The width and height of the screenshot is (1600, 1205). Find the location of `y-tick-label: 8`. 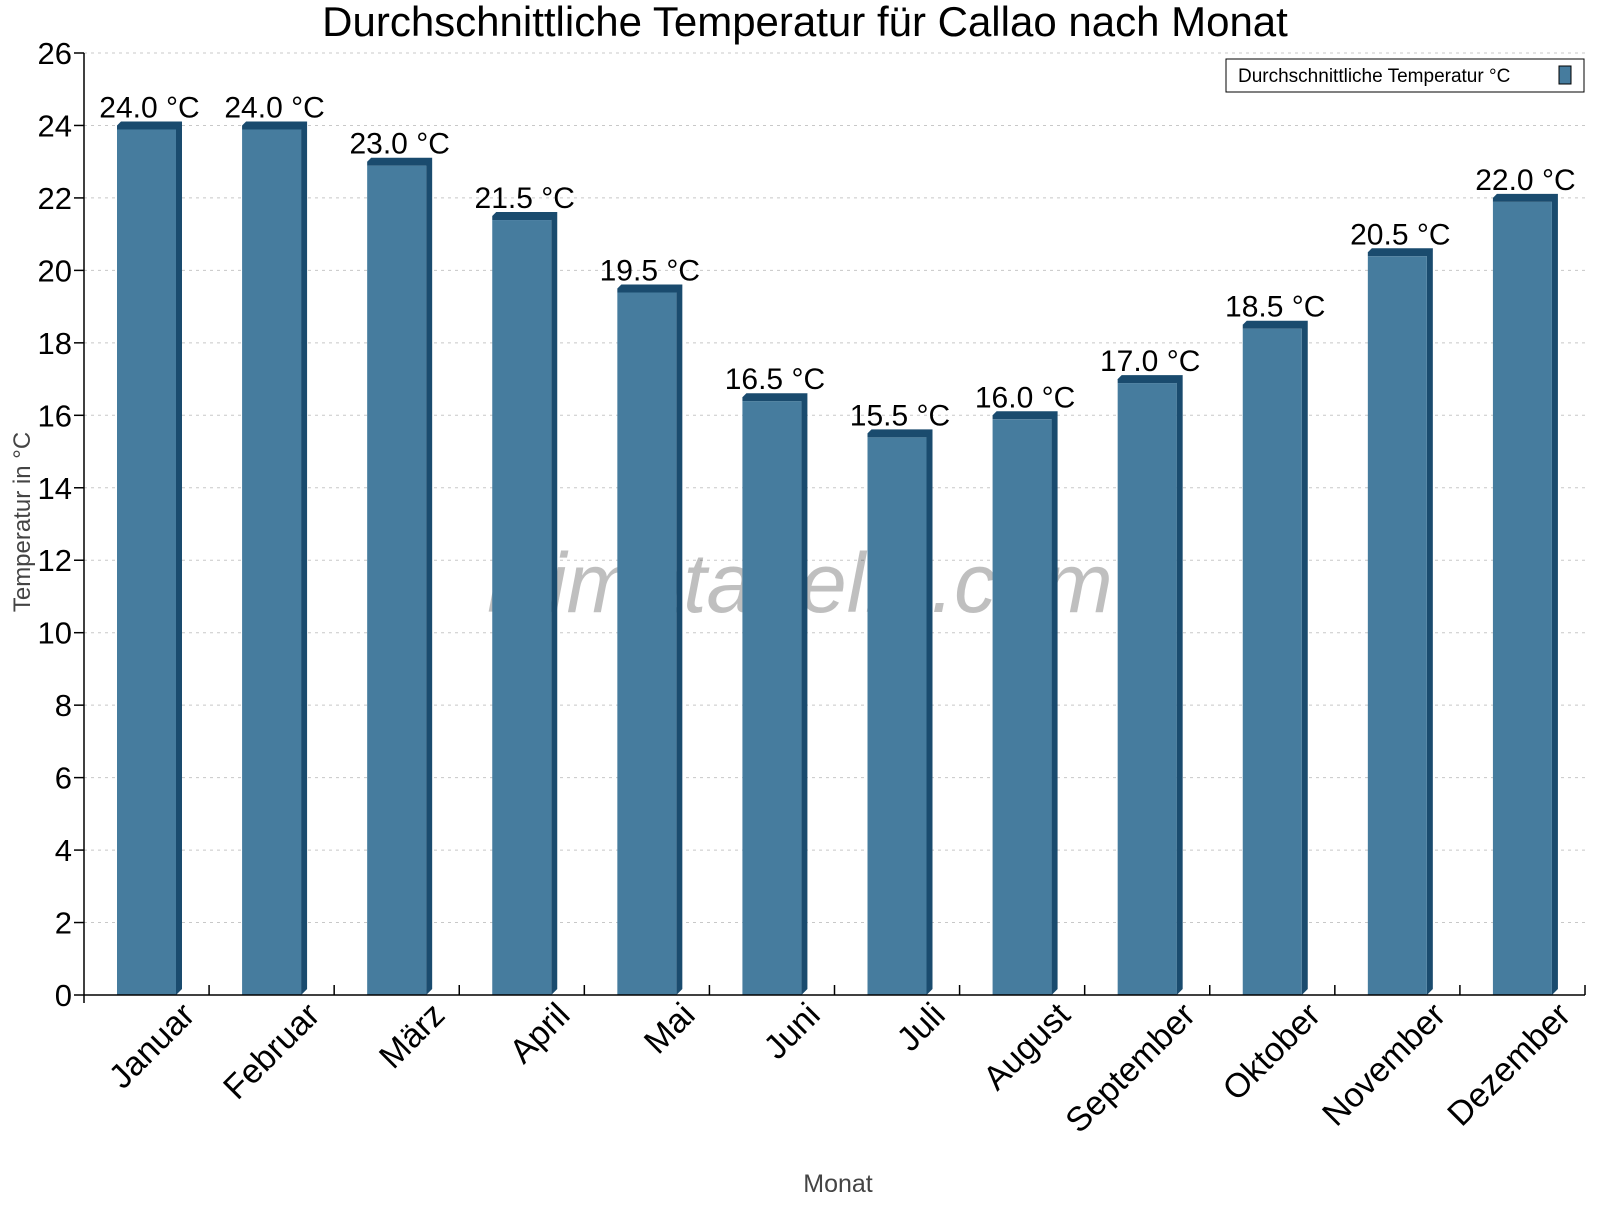

y-tick-label: 8 is located at coordinates (63, 705).